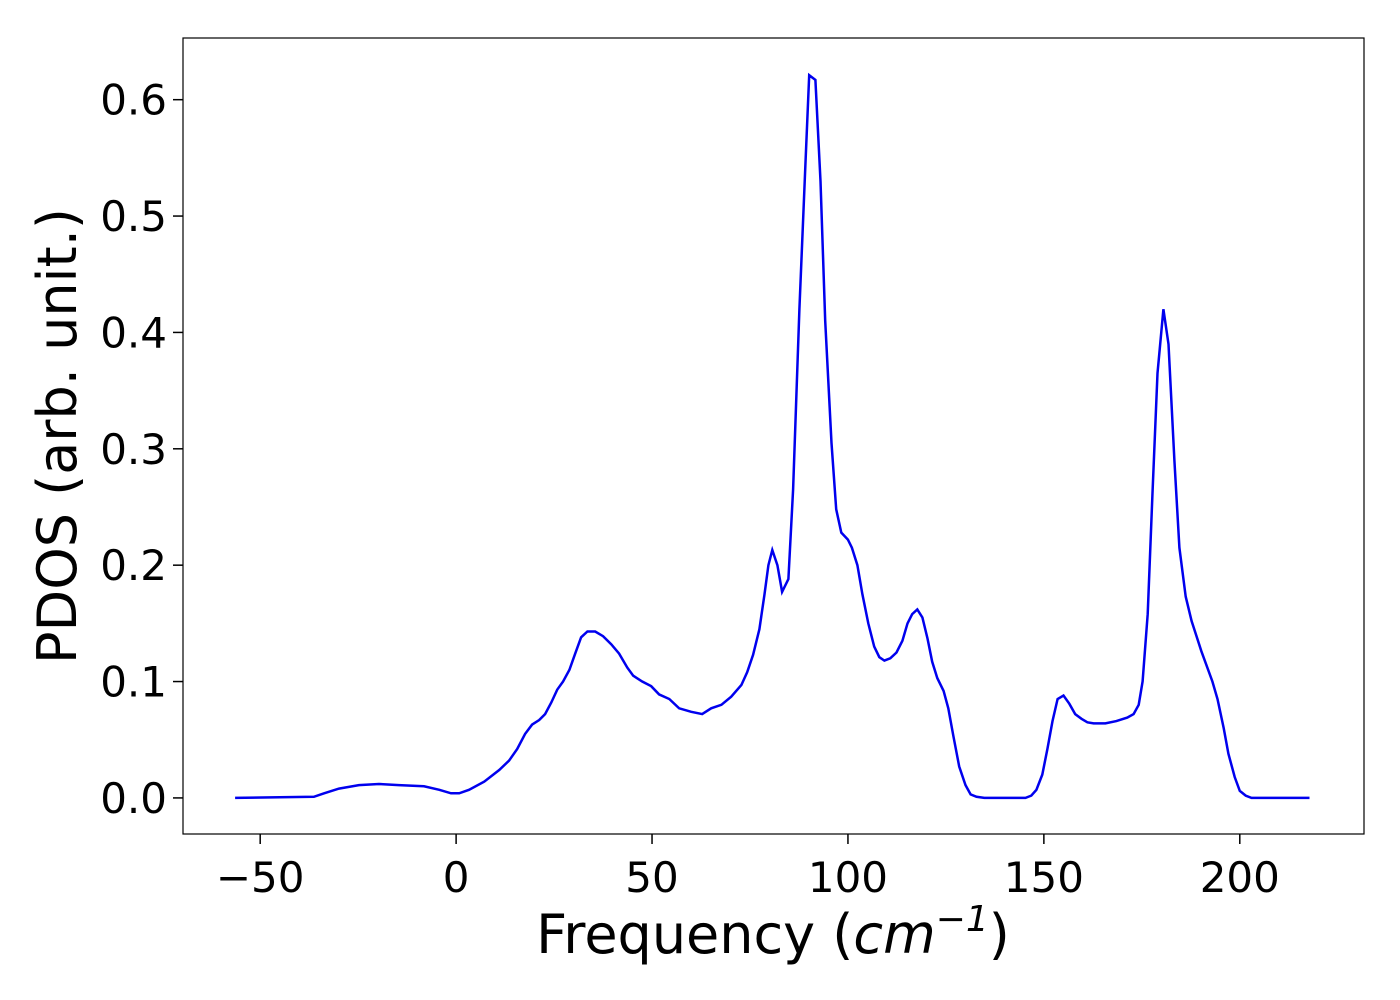 The width and height of the screenshot is (1400, 1000). What do you see at coordinates (1044, 877) in the screenshot?
I see `x-tick-label: 150` at bounding box center [1044, 877].